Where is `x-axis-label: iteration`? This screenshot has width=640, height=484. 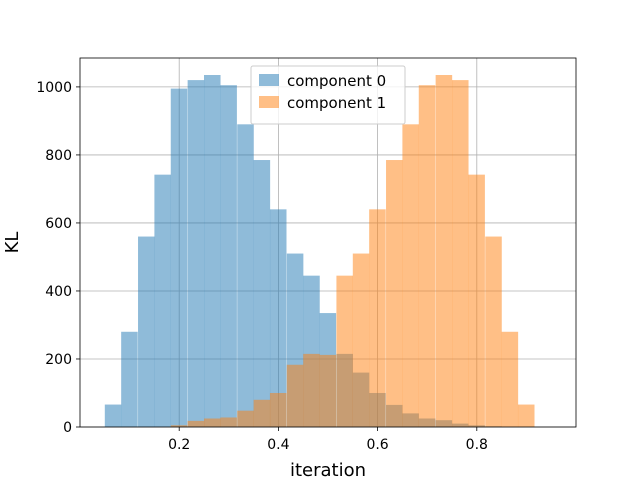 x-axis-label: iteration is located at coordinates (328, 470).